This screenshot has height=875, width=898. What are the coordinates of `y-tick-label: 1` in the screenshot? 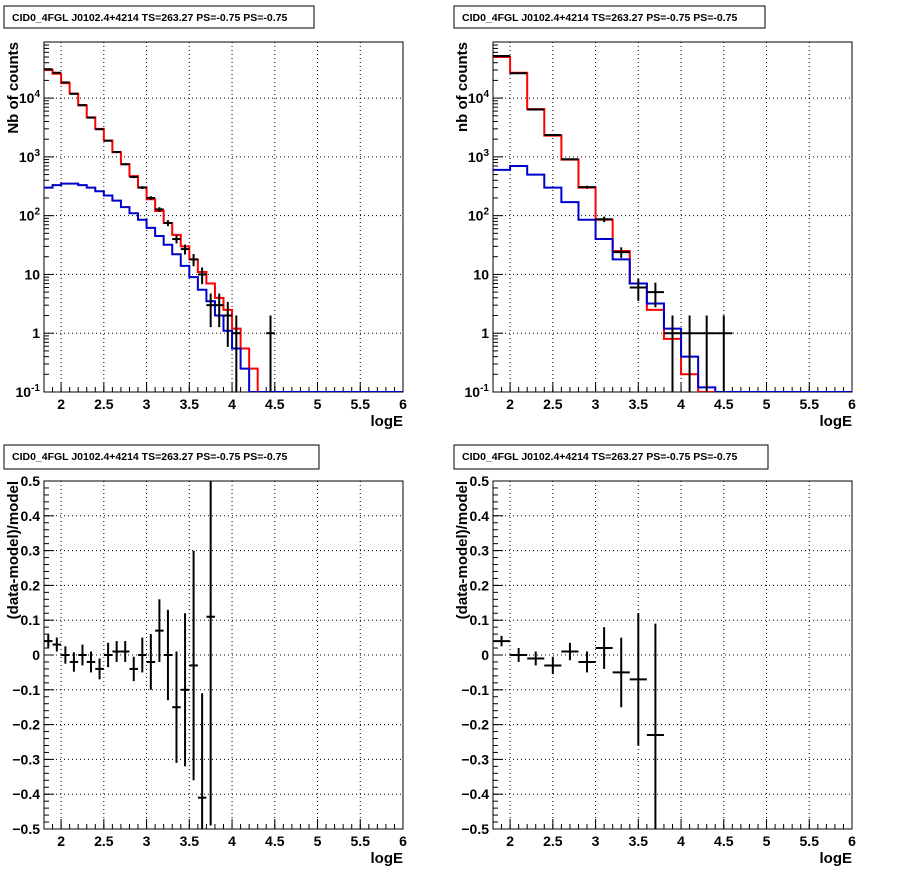 It's located at (36, 333).